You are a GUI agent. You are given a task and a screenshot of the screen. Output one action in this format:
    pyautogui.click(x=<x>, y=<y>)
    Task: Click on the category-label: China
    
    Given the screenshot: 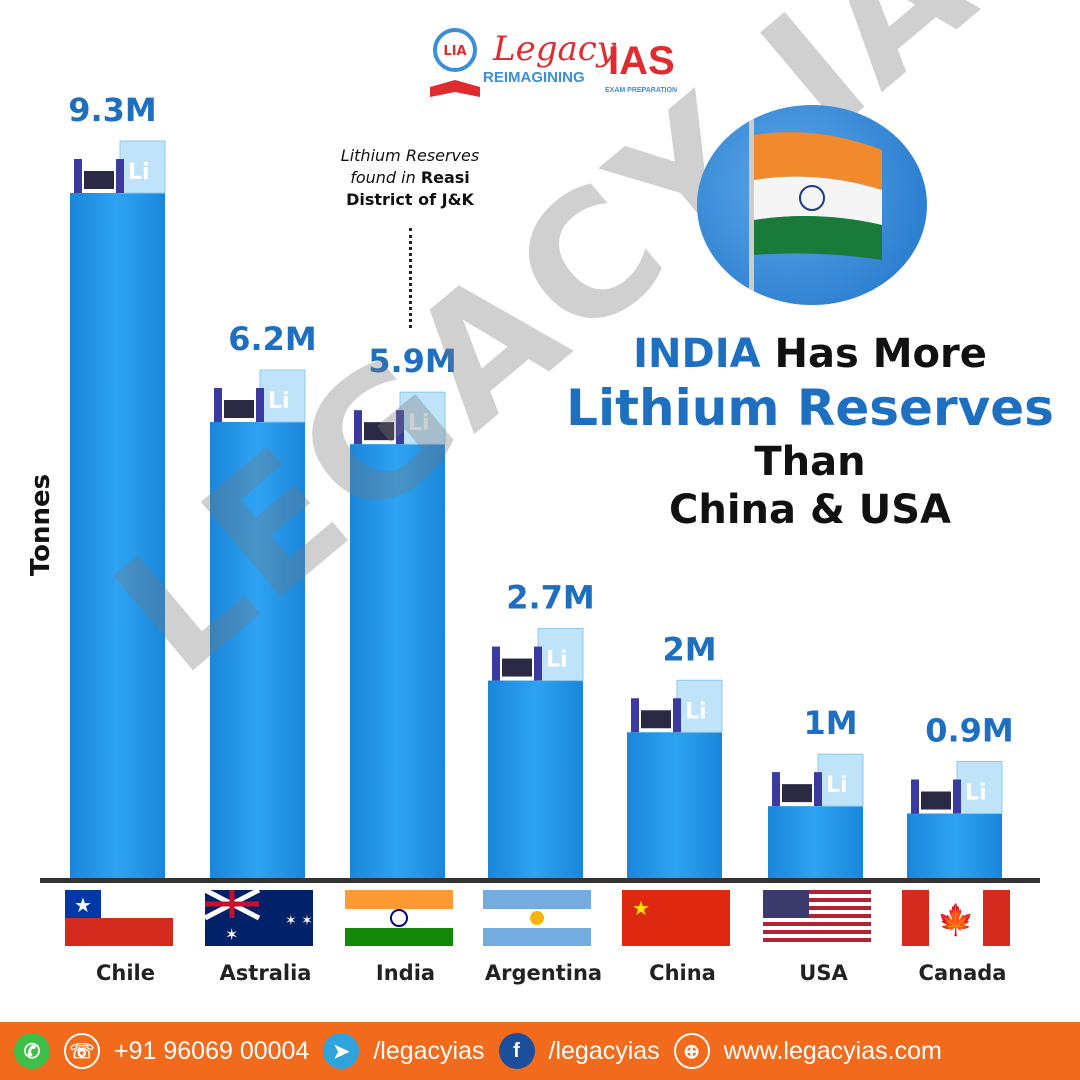 What is the action you would take?
    pyautogui.click(x=682, y=973)
    